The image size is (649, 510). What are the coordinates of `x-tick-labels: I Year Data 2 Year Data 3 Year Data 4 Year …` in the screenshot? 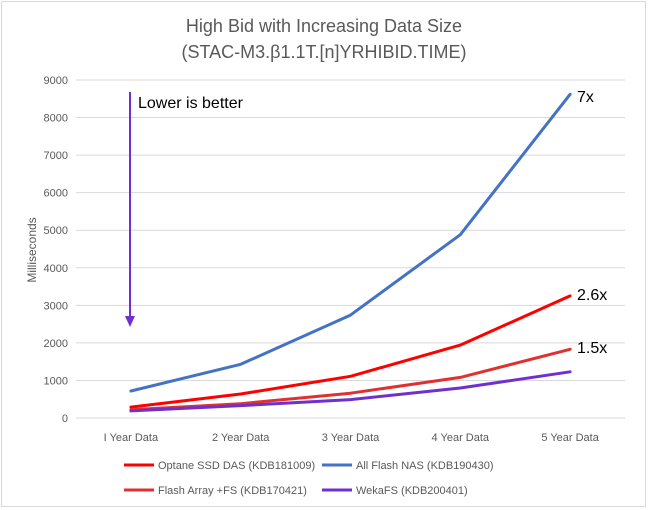 It's located at (352, 438).